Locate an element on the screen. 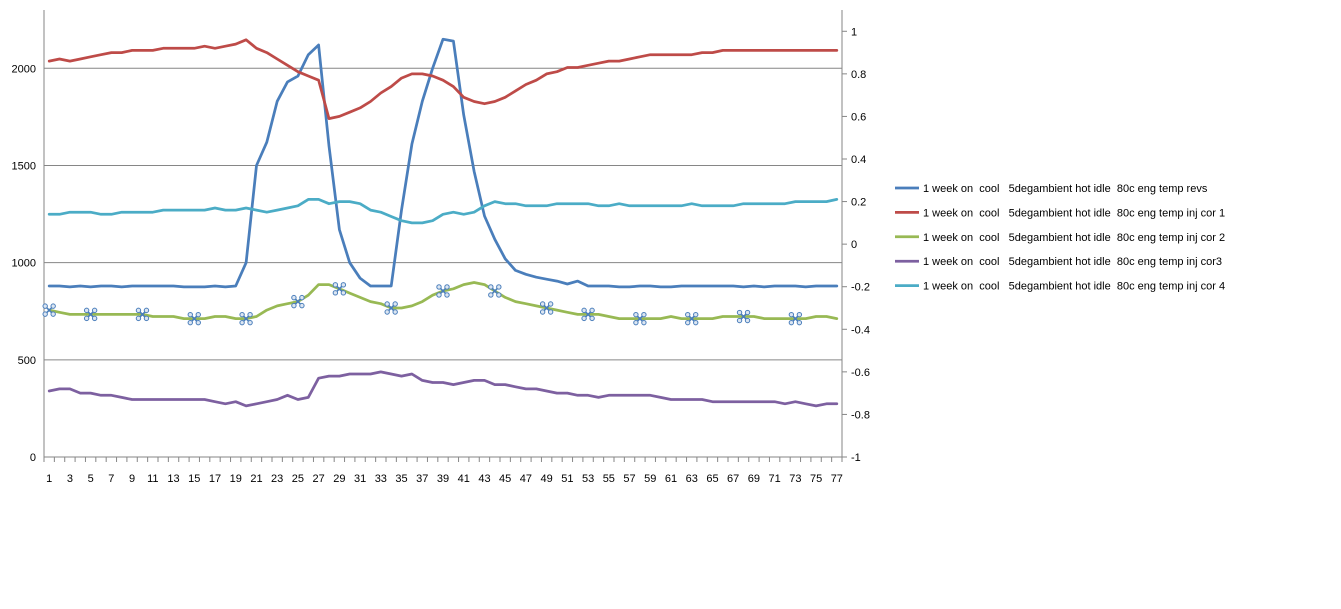 The width and height of the screenshot is (1341, 609). y-right-tick-label: 0.6 is located at coordinates (858, 117).